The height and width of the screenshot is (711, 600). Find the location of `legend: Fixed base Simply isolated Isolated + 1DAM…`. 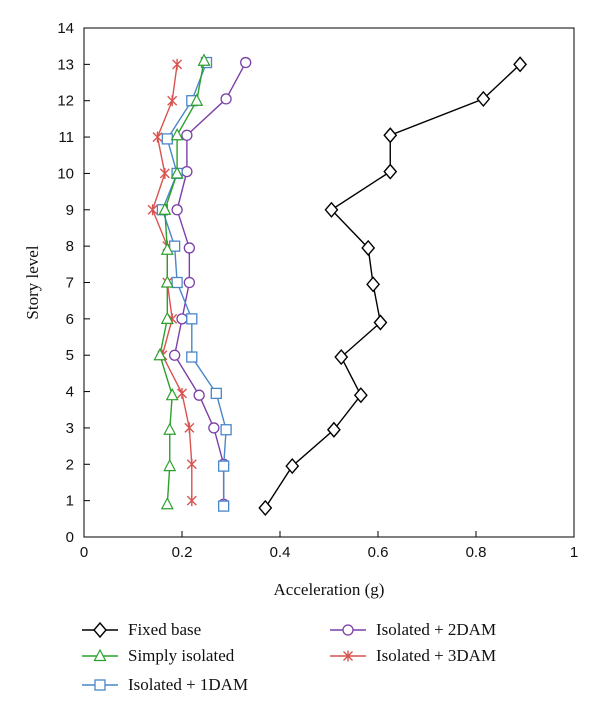

legend: Fixed base Simply isolated Isolated + 1DAM… is located at coordinates (330, 657).